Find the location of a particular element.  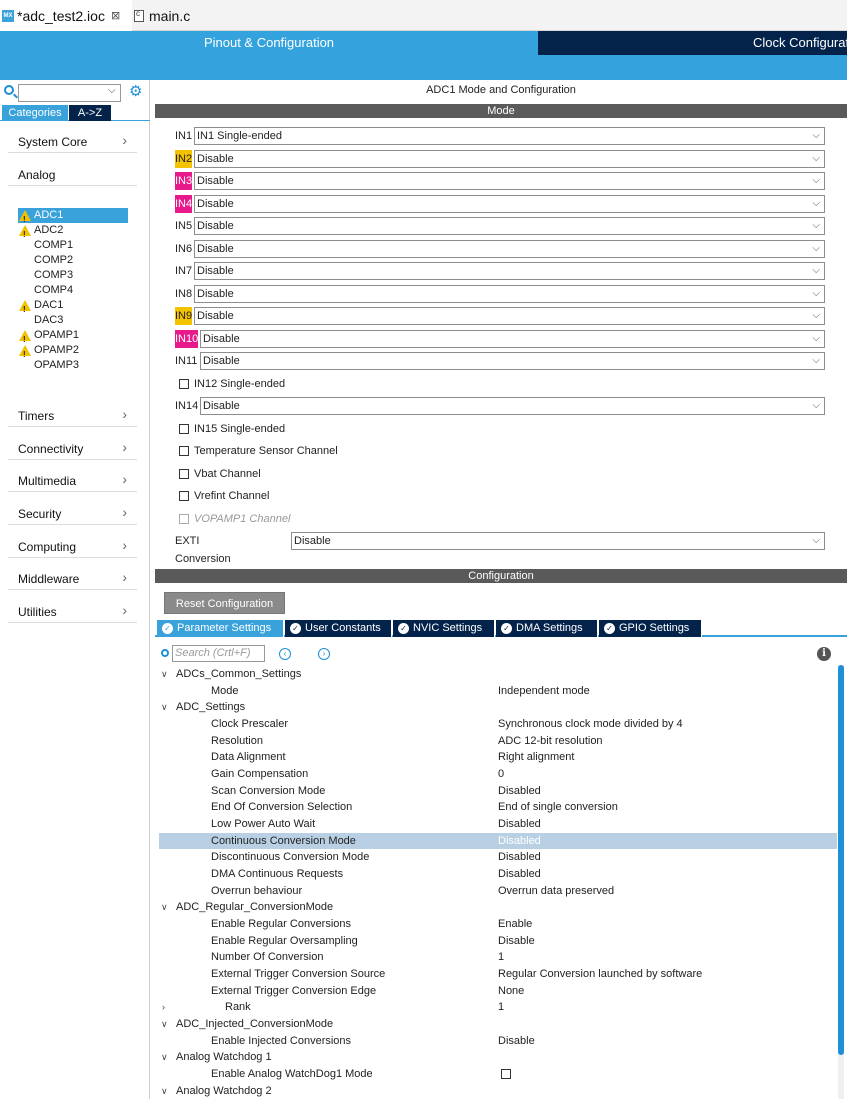

parameter-row-rank: › Rank 1 is located at coordinates (498, 1007).